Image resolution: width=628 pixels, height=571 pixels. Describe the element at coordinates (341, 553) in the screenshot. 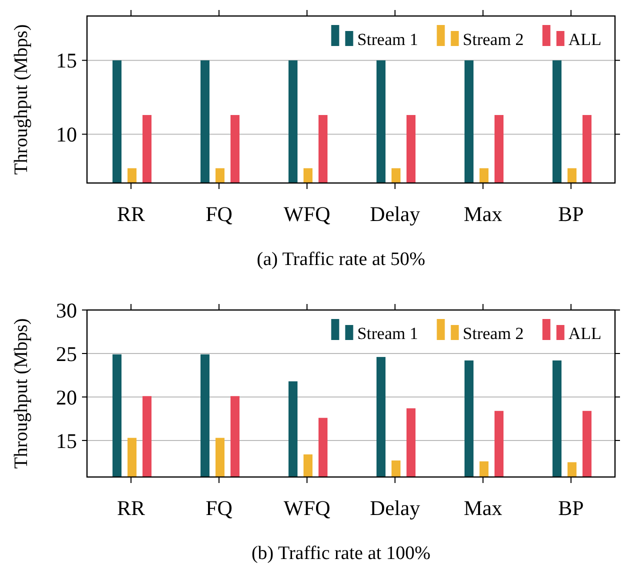

I see `text: (b) Traffic rate at 100%` at that location.